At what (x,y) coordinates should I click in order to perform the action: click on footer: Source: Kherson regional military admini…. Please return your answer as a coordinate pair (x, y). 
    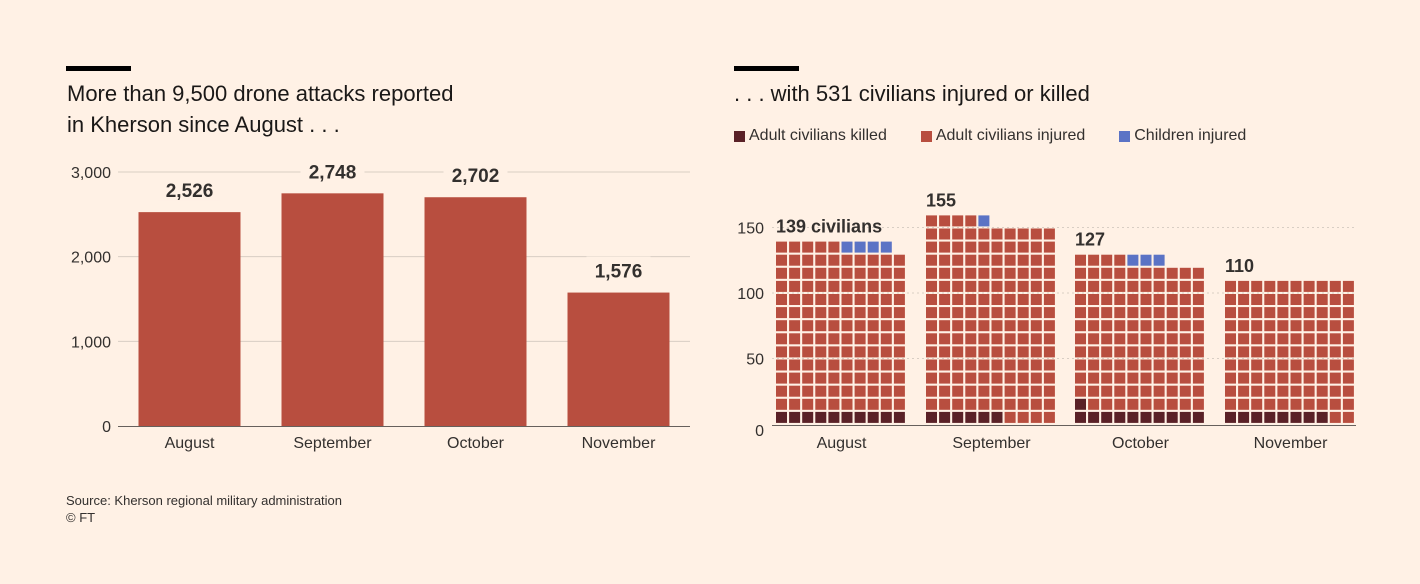
    Looking at the image, I should click on (204, 509).